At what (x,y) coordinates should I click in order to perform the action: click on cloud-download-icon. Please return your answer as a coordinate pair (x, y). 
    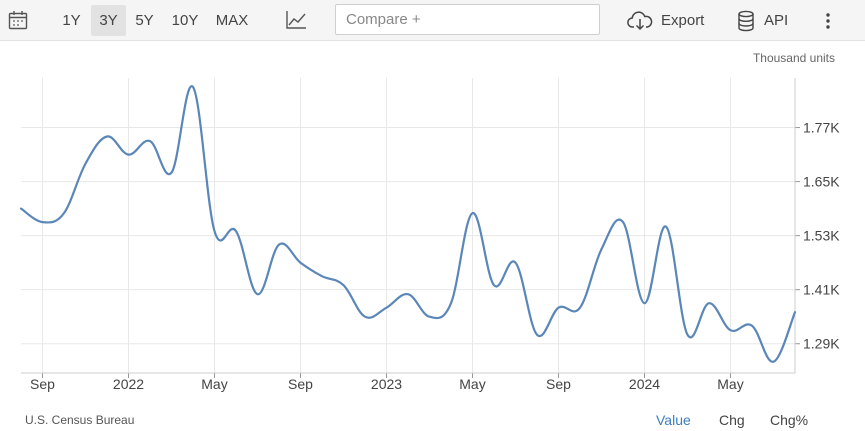
    Looking at the image, I should click on (640, 21).